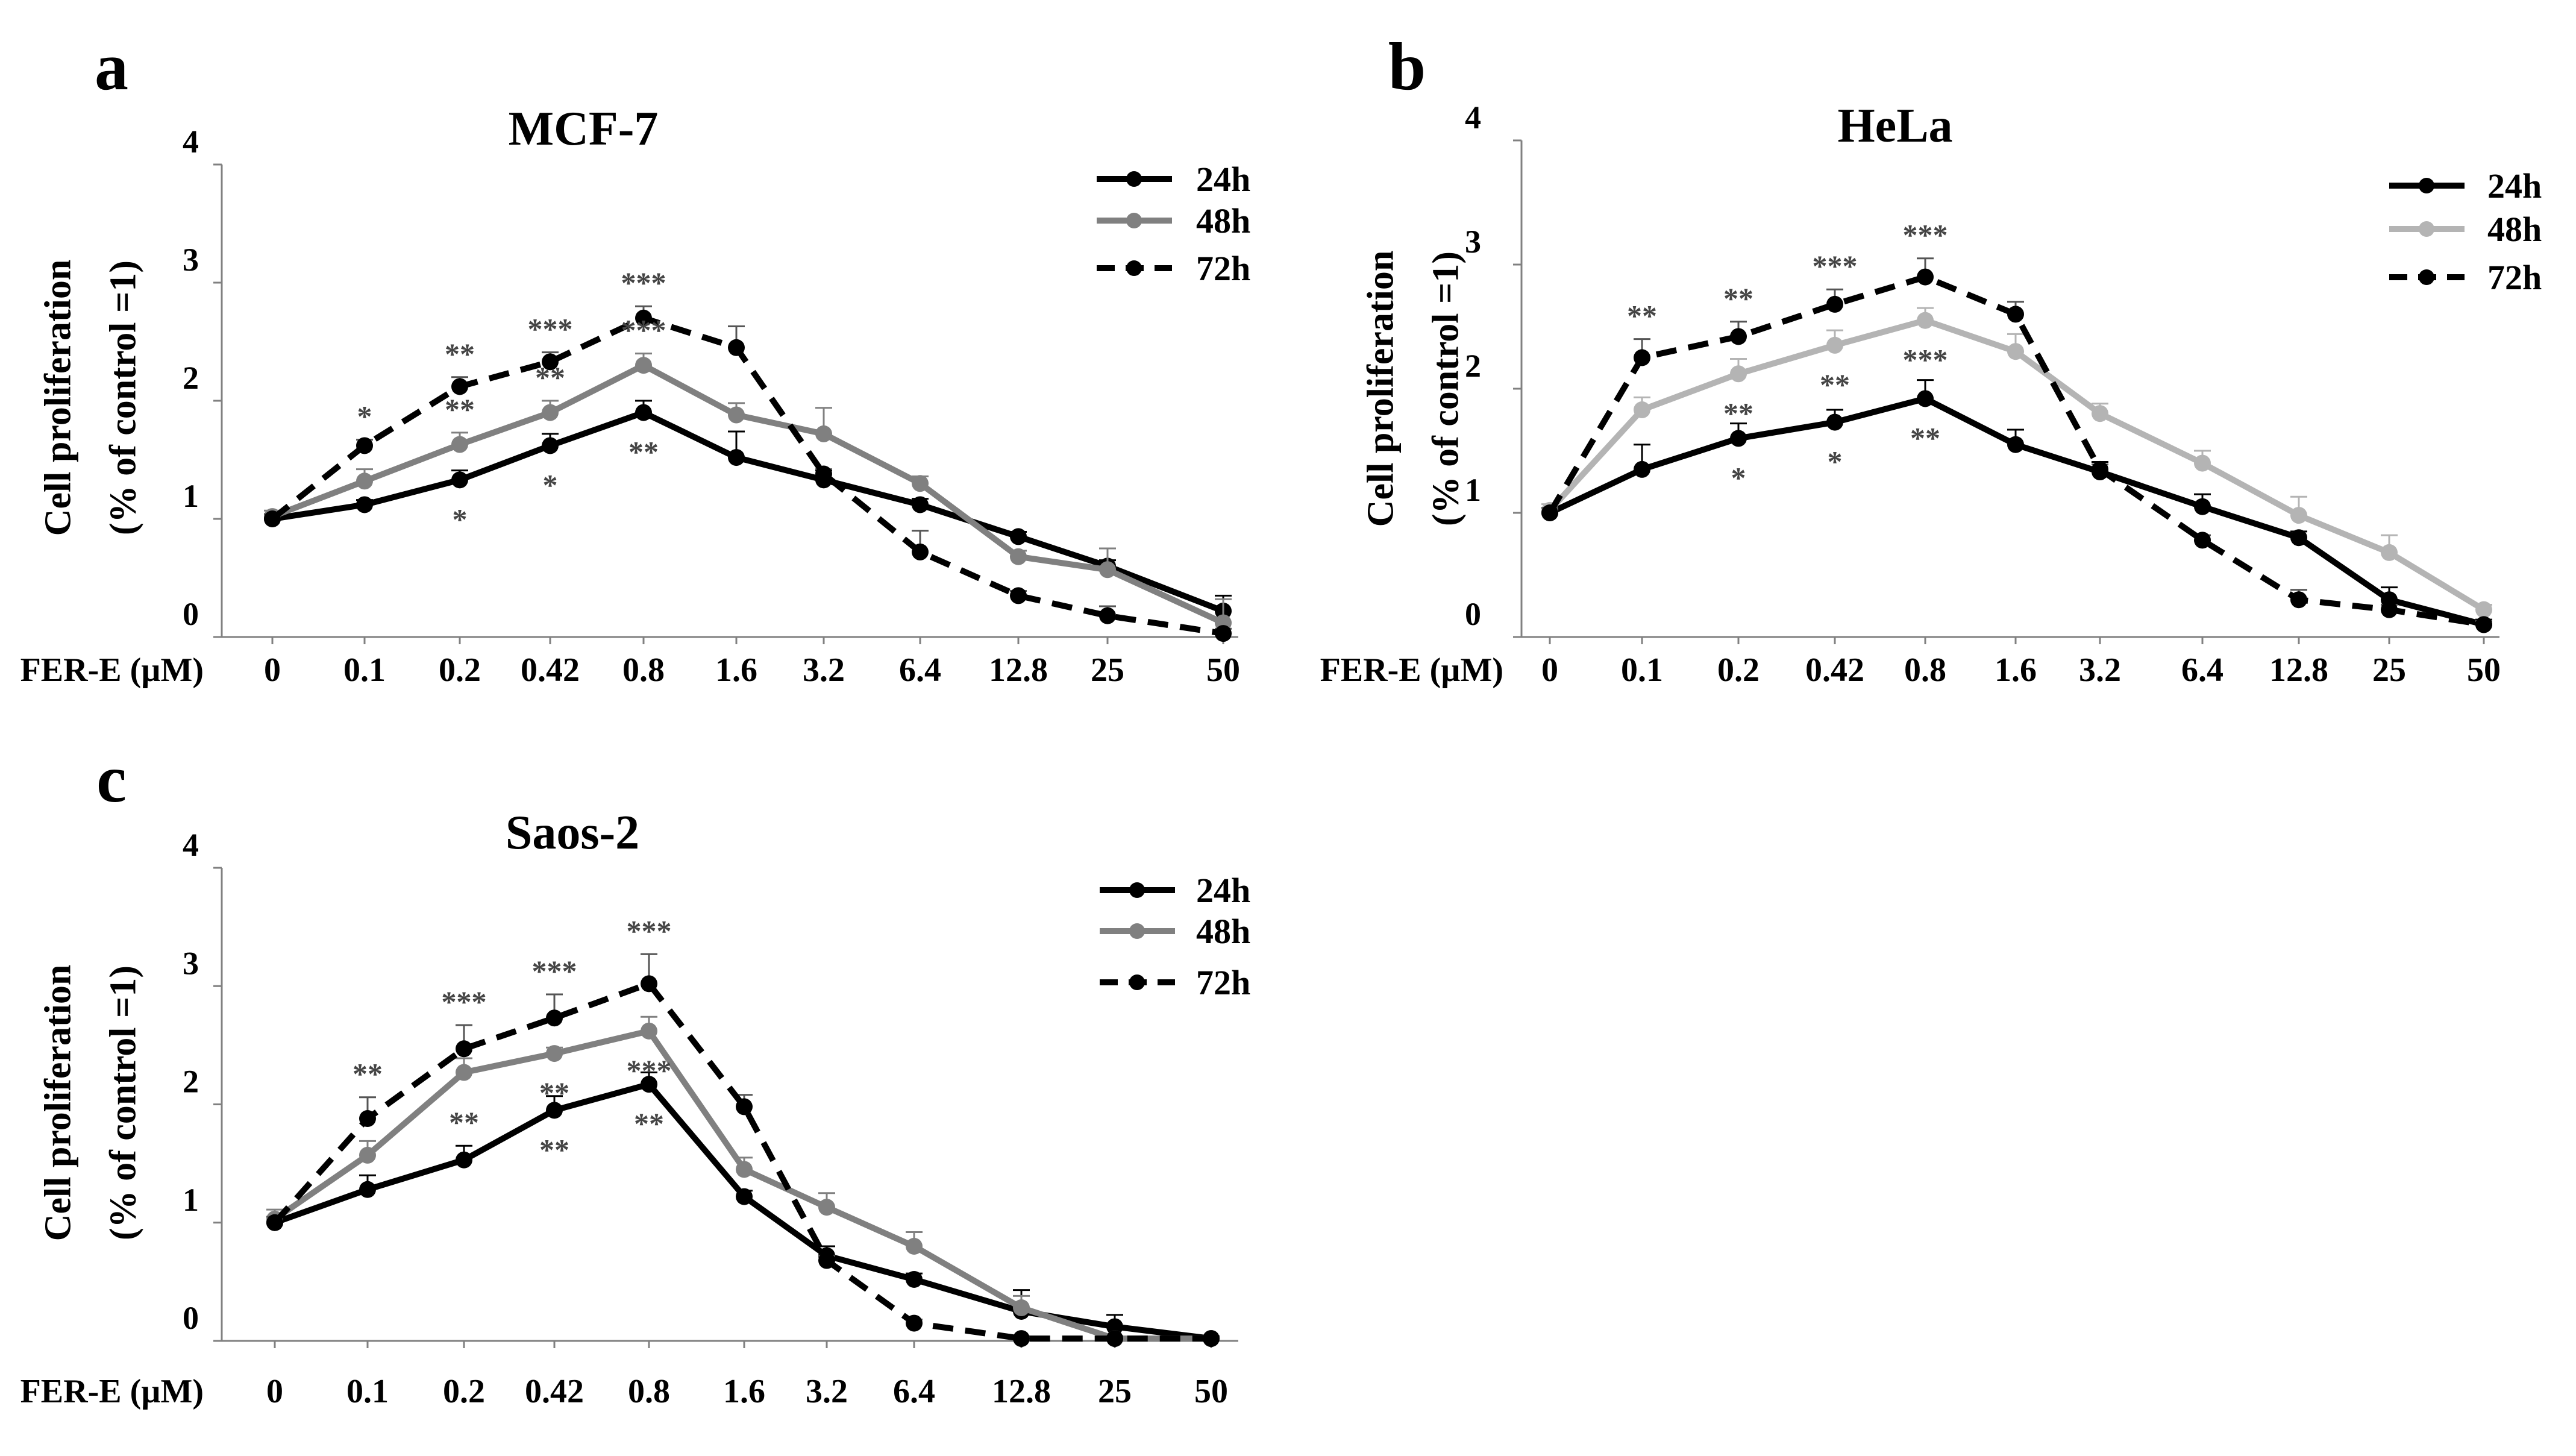 The image size is (2576, 1456). What do you see at coordinates (1473, 614) in the screenshot?
I see `y-tick-label: 0` at bounding box center [1473, 614].